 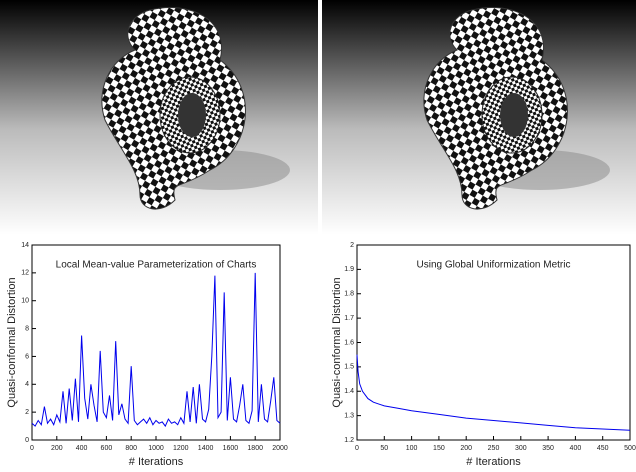 What do you see at coordinates (27, 384) in the screenshot?
I see `y-tick-label: 4` at bounding box center [27, 384].